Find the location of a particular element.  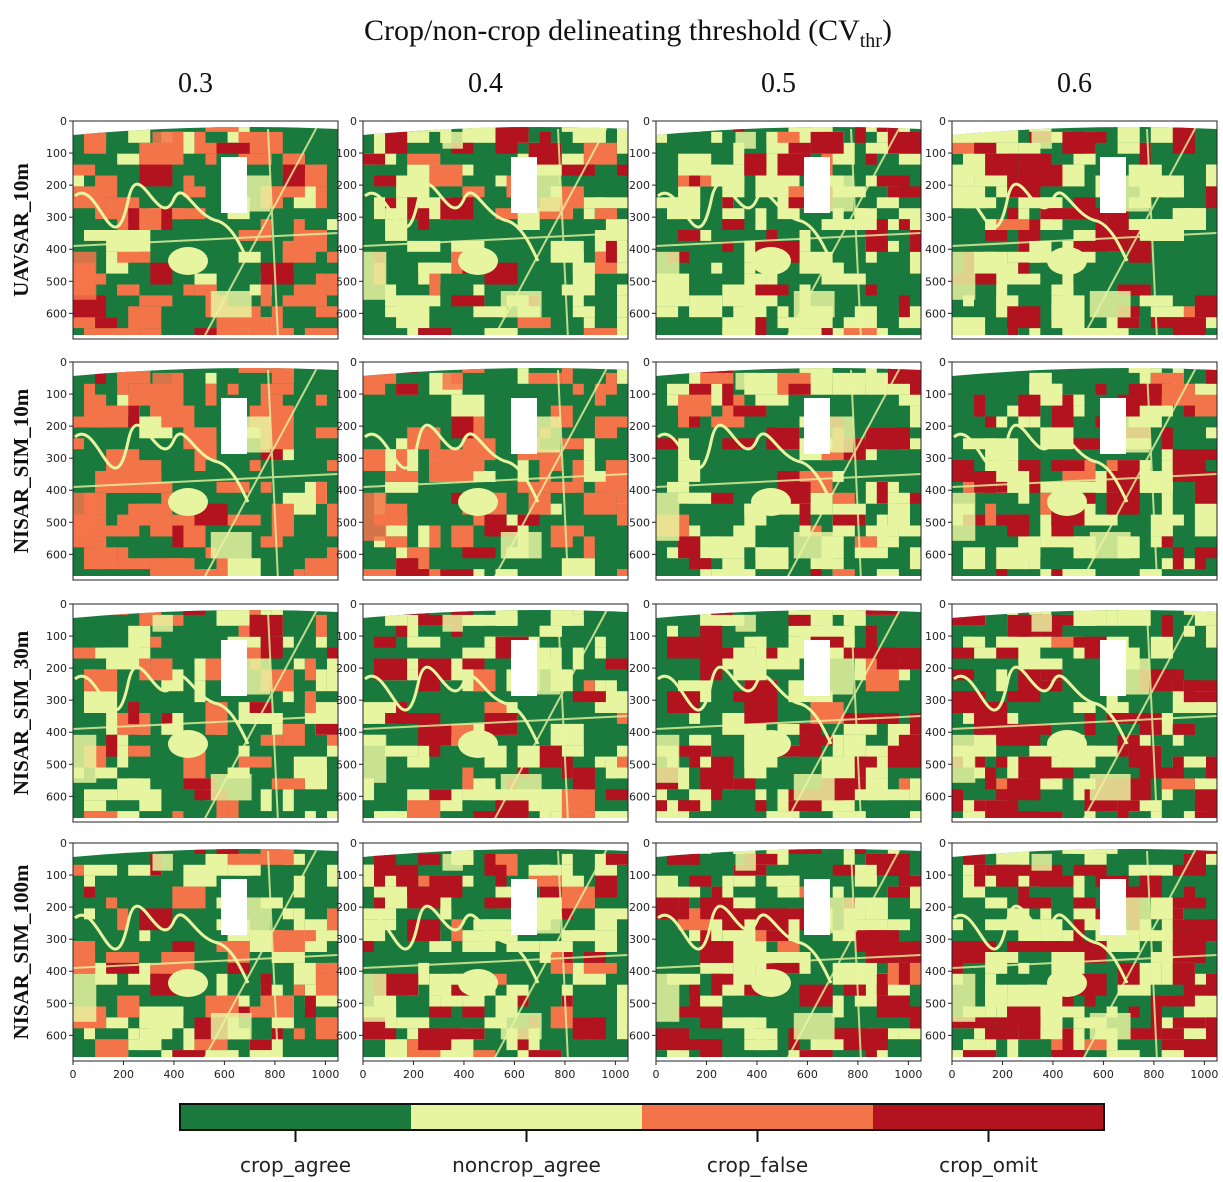

map-nodata-area is located at coordinates (524, 185).